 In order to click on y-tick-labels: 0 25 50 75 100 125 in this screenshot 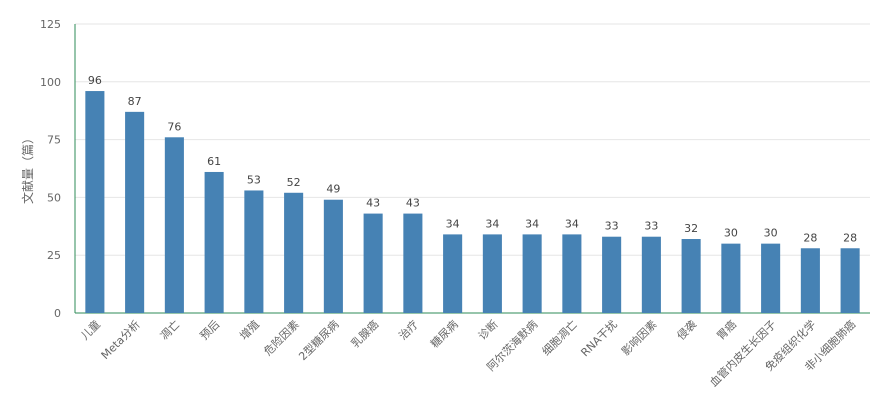, I will do `click(50, 169)`.